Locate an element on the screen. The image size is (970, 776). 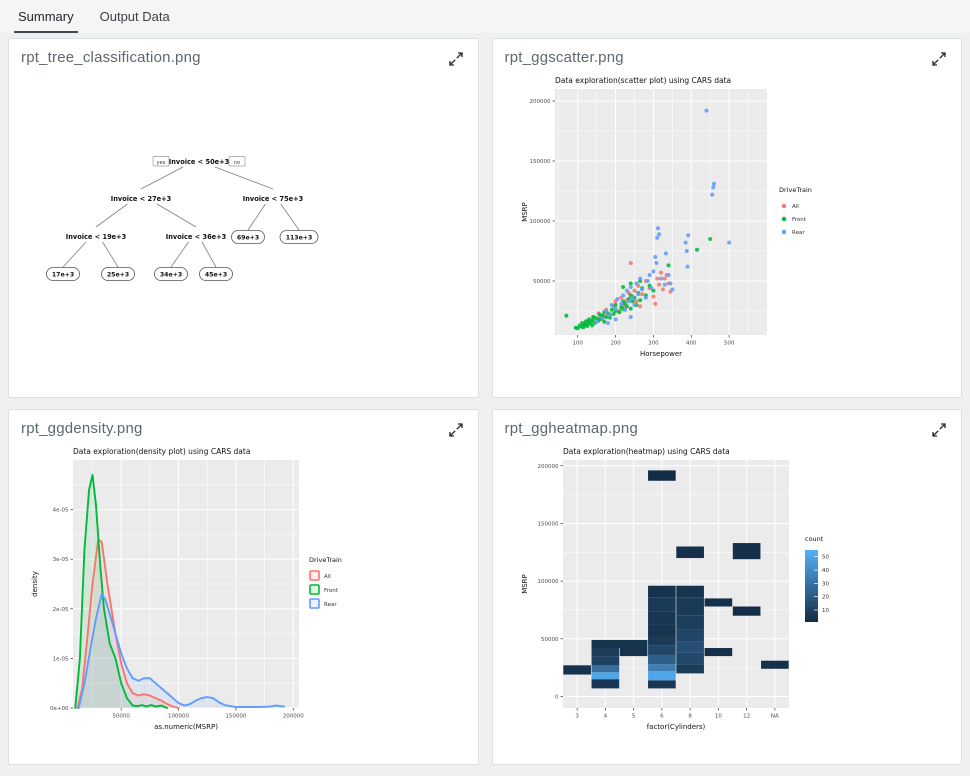
svg-text: factor(Cylinders) is located at coordinates (675, 727).